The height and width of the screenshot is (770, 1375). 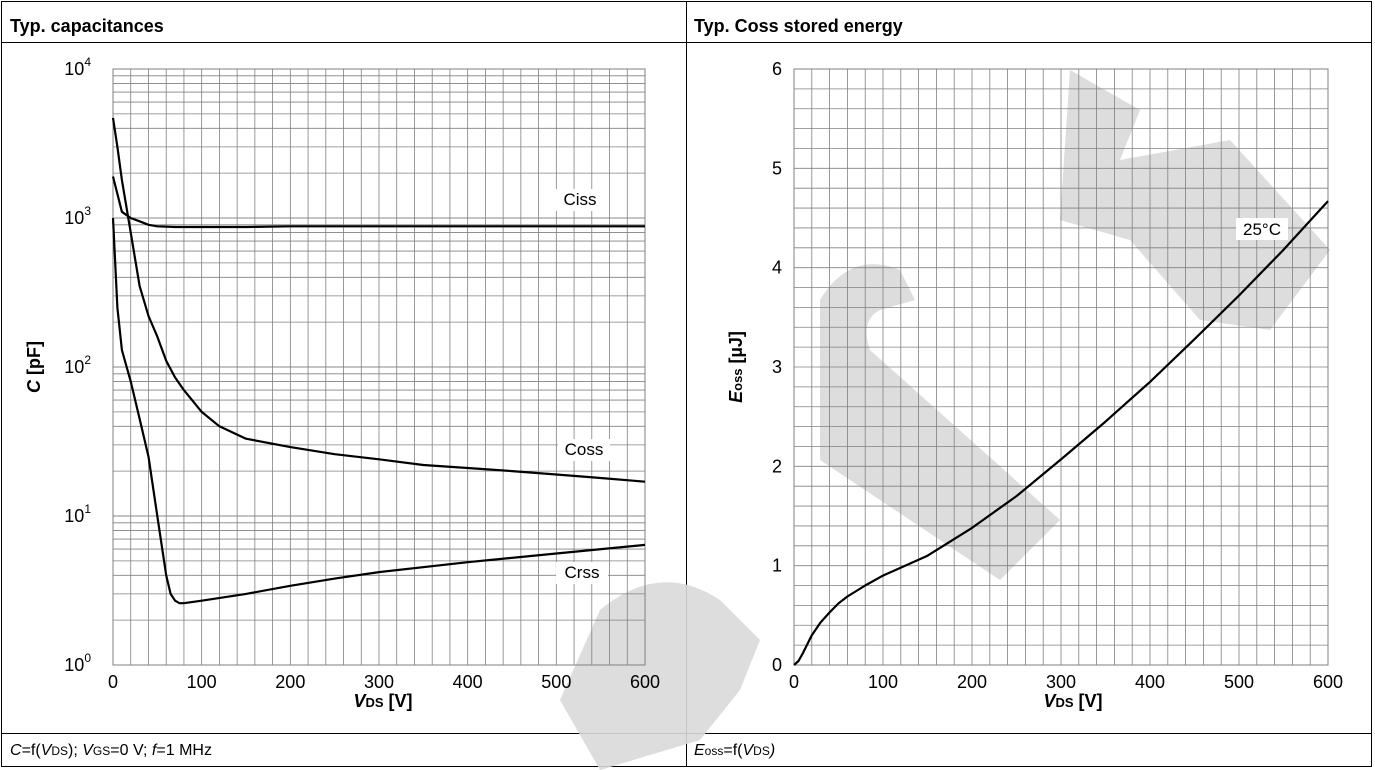 What do you see at coordinates (77, 365) in the screenshot?
I see `y-tick-label: 10²` at bounding box center [77, 365].